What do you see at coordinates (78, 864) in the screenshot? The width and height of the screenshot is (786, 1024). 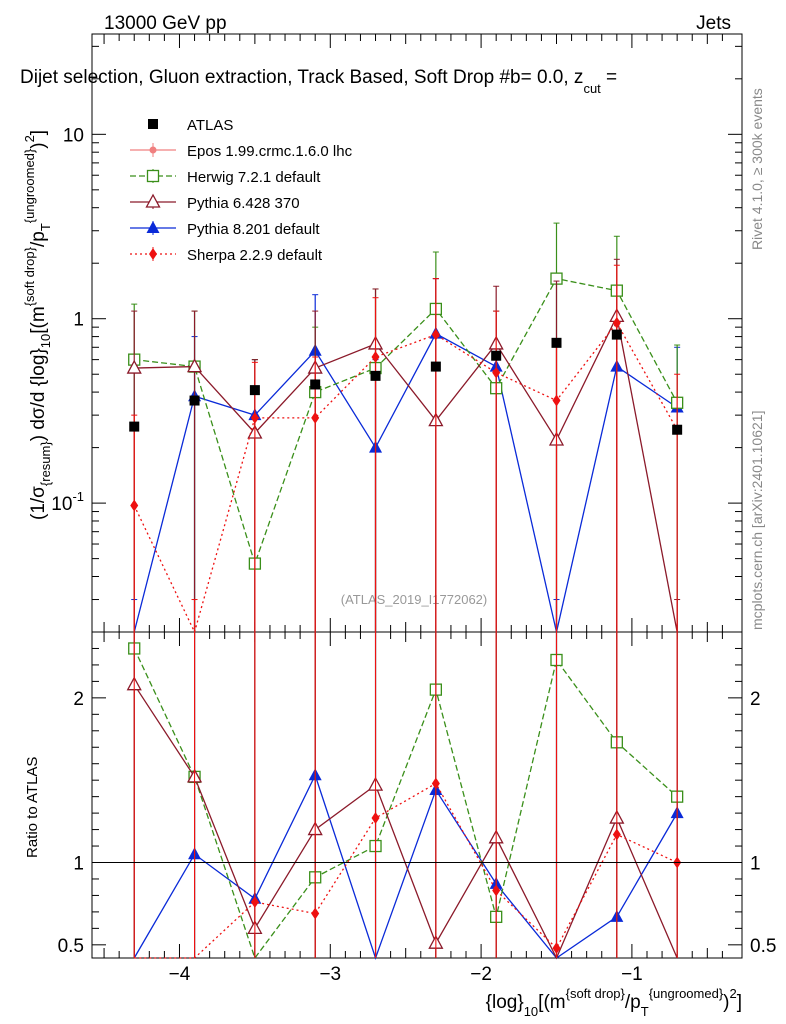 I see `y-tick-label-ratio: 1` at bounding box center [78, 864].